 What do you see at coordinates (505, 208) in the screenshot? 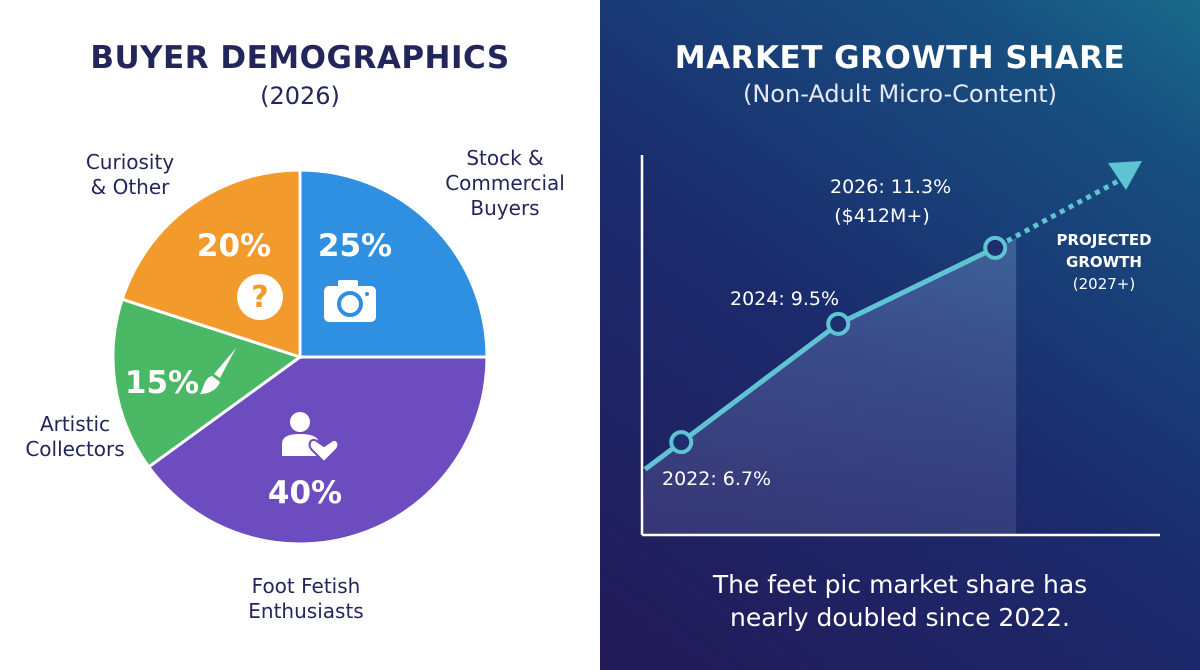
I see `label-line: Buyers` at bounding box center [505, 208].